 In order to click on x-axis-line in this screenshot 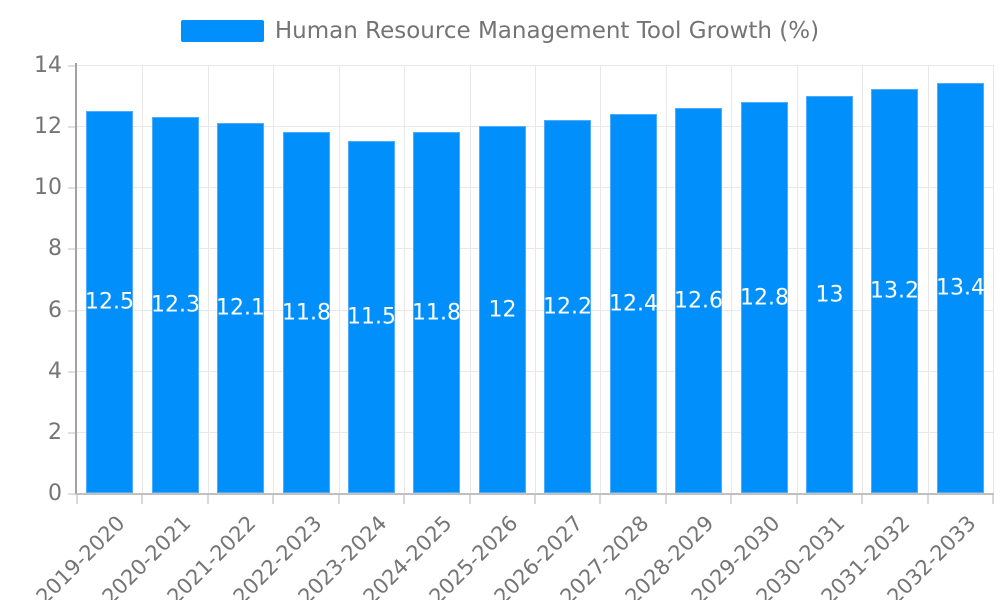, I will do `click(534, 494)`.